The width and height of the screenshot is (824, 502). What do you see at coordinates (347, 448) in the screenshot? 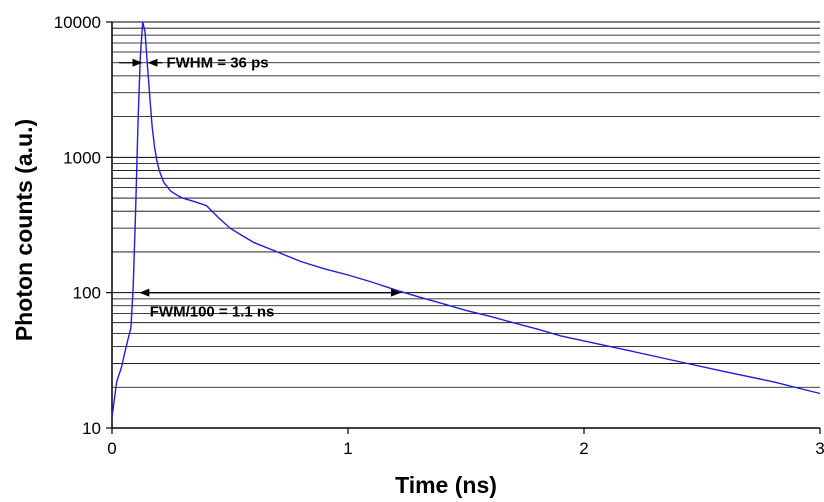
I see `x-tick-label: 1` at bounding box center [347, 448].